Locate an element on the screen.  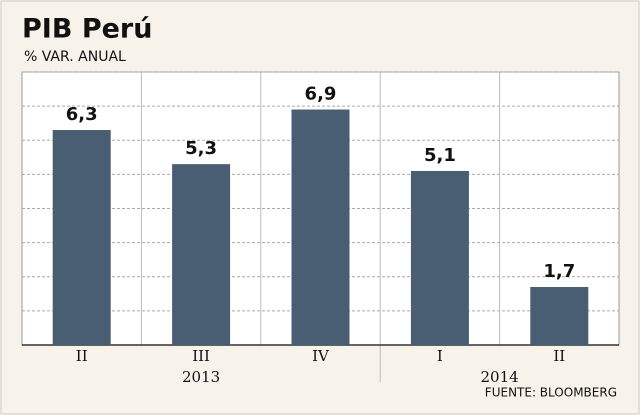
x-tick-label: IV is located at coordinates (321, 356).